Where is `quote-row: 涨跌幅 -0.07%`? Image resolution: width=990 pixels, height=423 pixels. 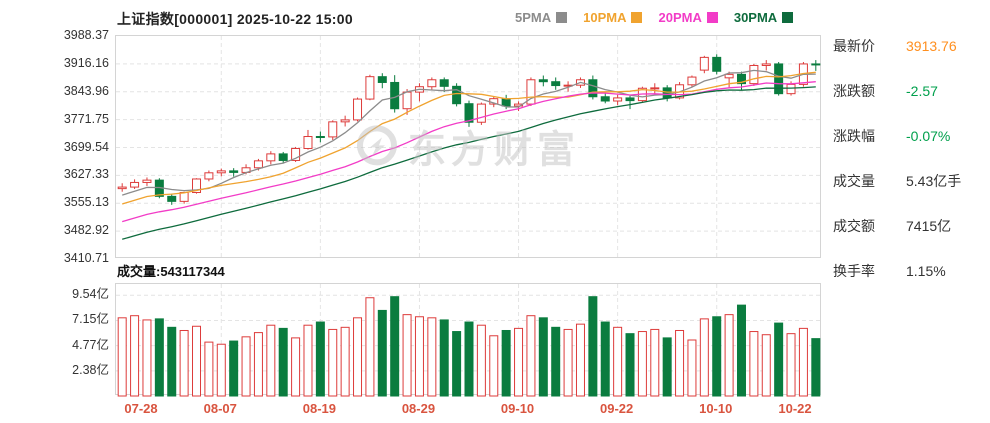 quote-row: 涨跌幅 -0.07% is located at coordinates (911, 136).